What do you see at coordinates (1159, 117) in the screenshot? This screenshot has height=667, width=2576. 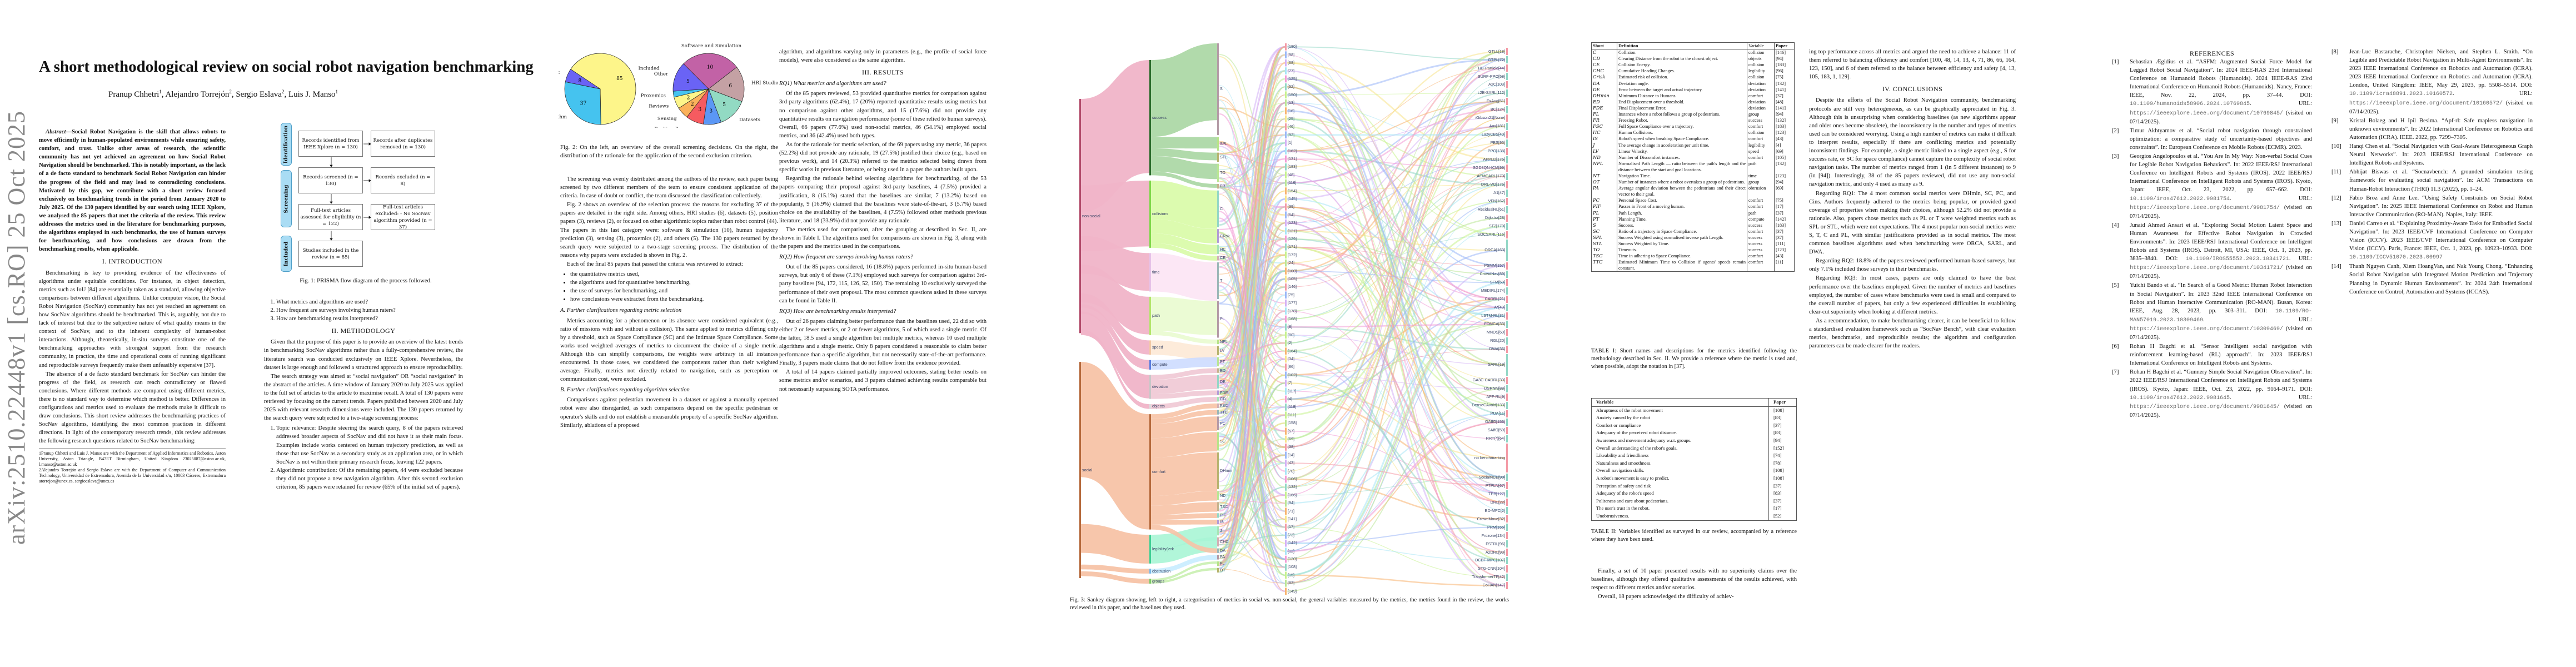 I see `sankey-node-label: success` at bounding box center [1159, 117].